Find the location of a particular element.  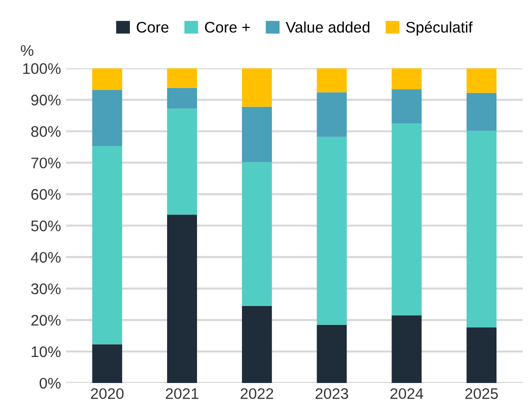

y-tick-label: 0% is located at coordinates (50, 383).